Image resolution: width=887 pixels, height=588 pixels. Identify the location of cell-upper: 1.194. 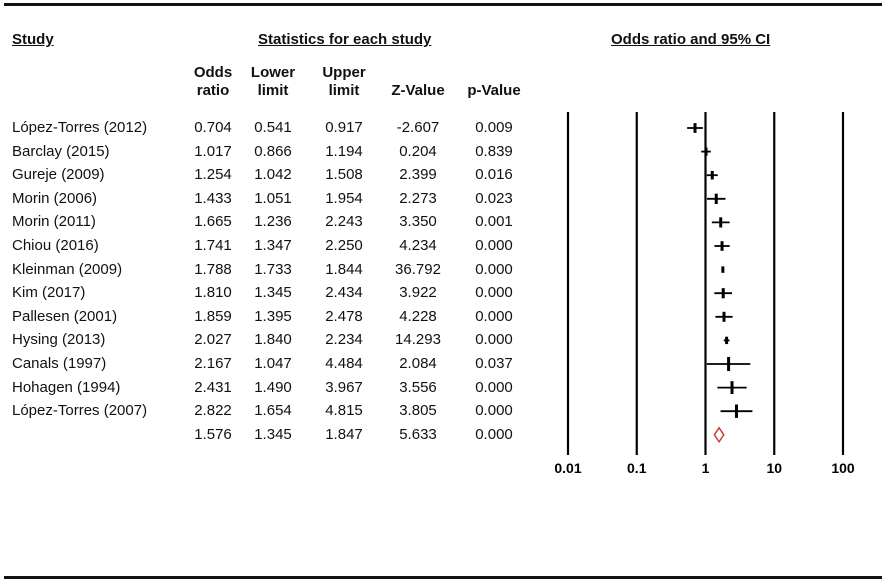
(344, 151).